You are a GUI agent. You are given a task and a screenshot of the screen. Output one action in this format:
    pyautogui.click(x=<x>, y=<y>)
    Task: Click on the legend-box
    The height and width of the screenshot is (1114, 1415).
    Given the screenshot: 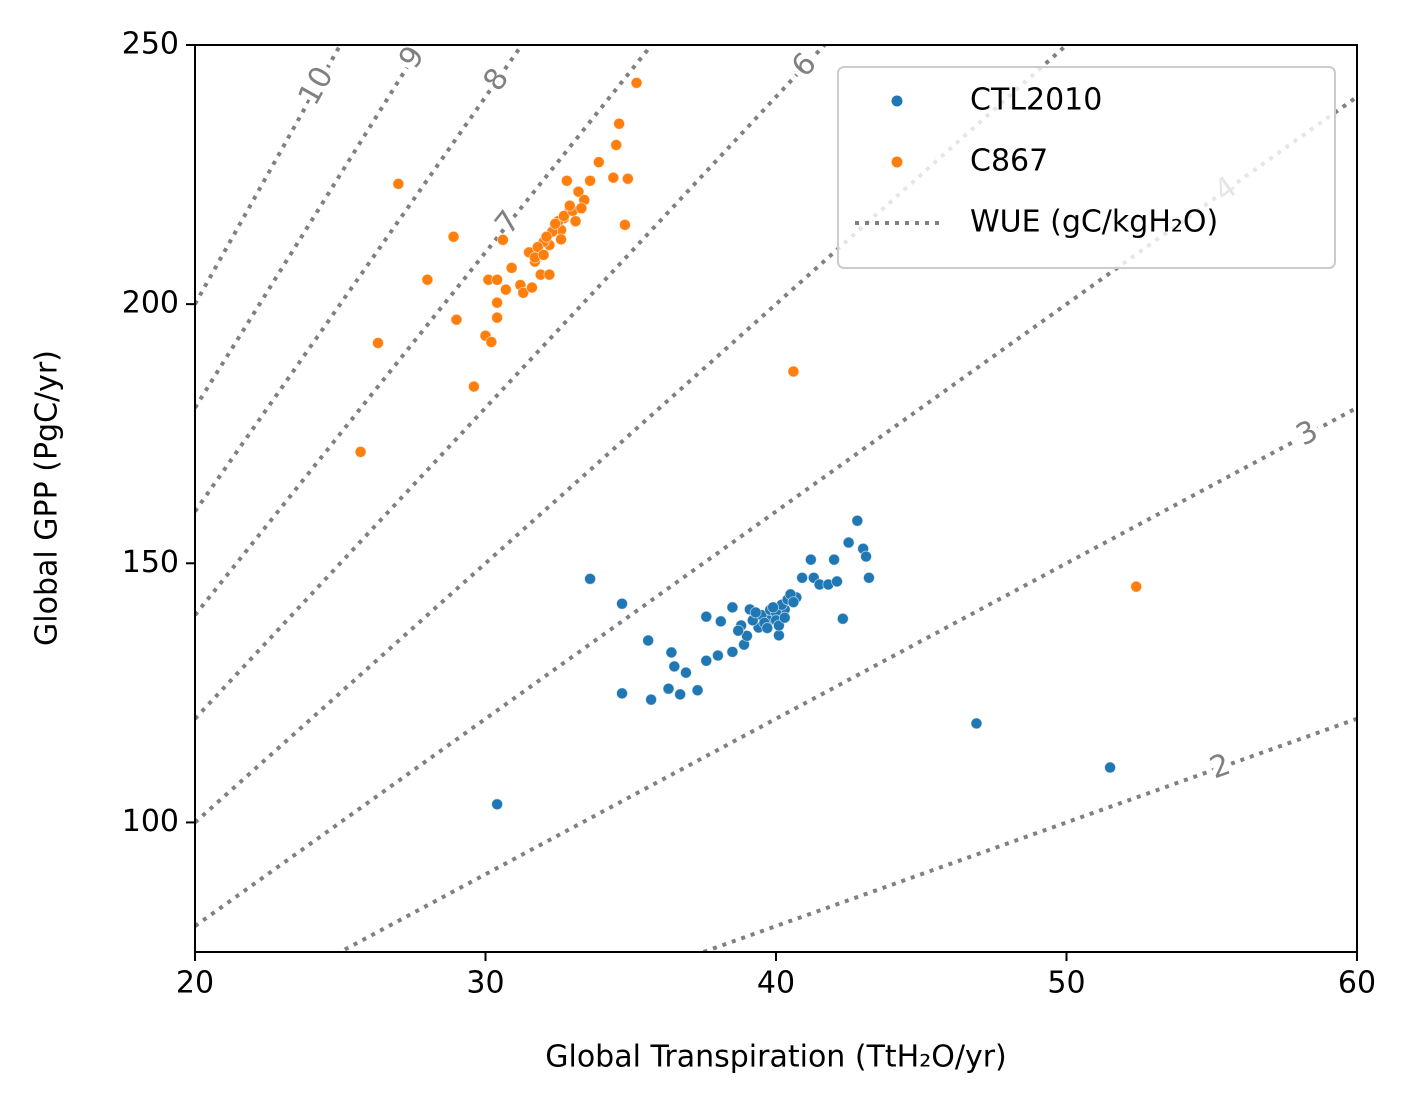 What is the action you would take?
    pyautogui.click(x=1086, y=167)
    